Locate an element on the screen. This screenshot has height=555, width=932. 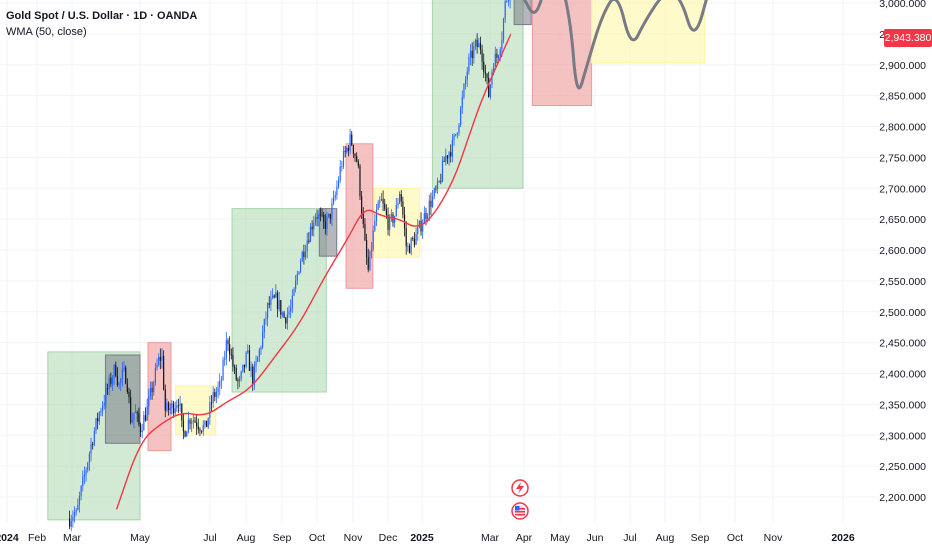
y-tick-label: 2,500.000 is located at coordinates (902, 313).